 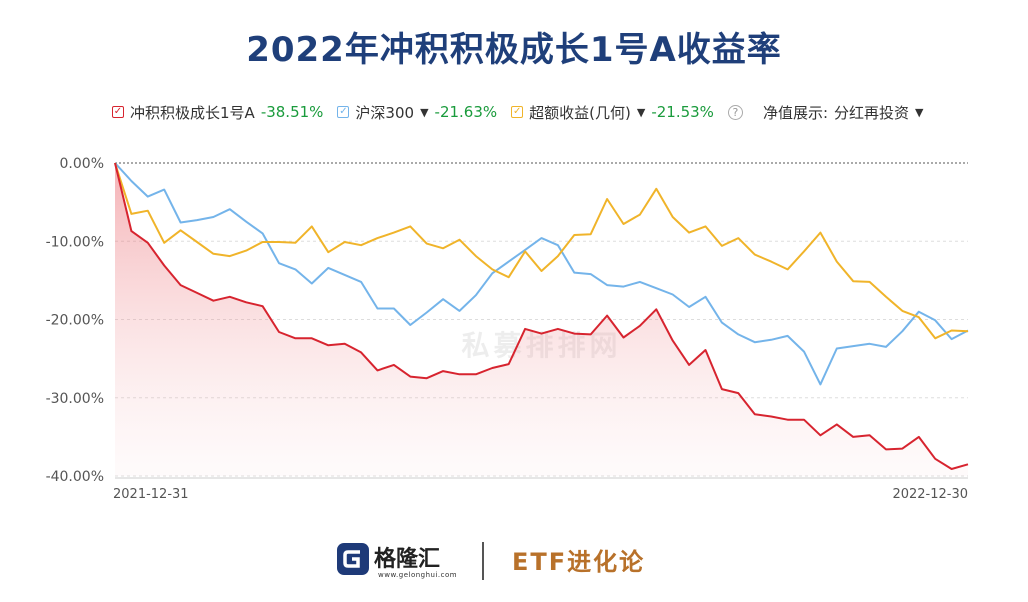 I want to click on y-tick-label: 0.00%, so click(x=82, y=164).